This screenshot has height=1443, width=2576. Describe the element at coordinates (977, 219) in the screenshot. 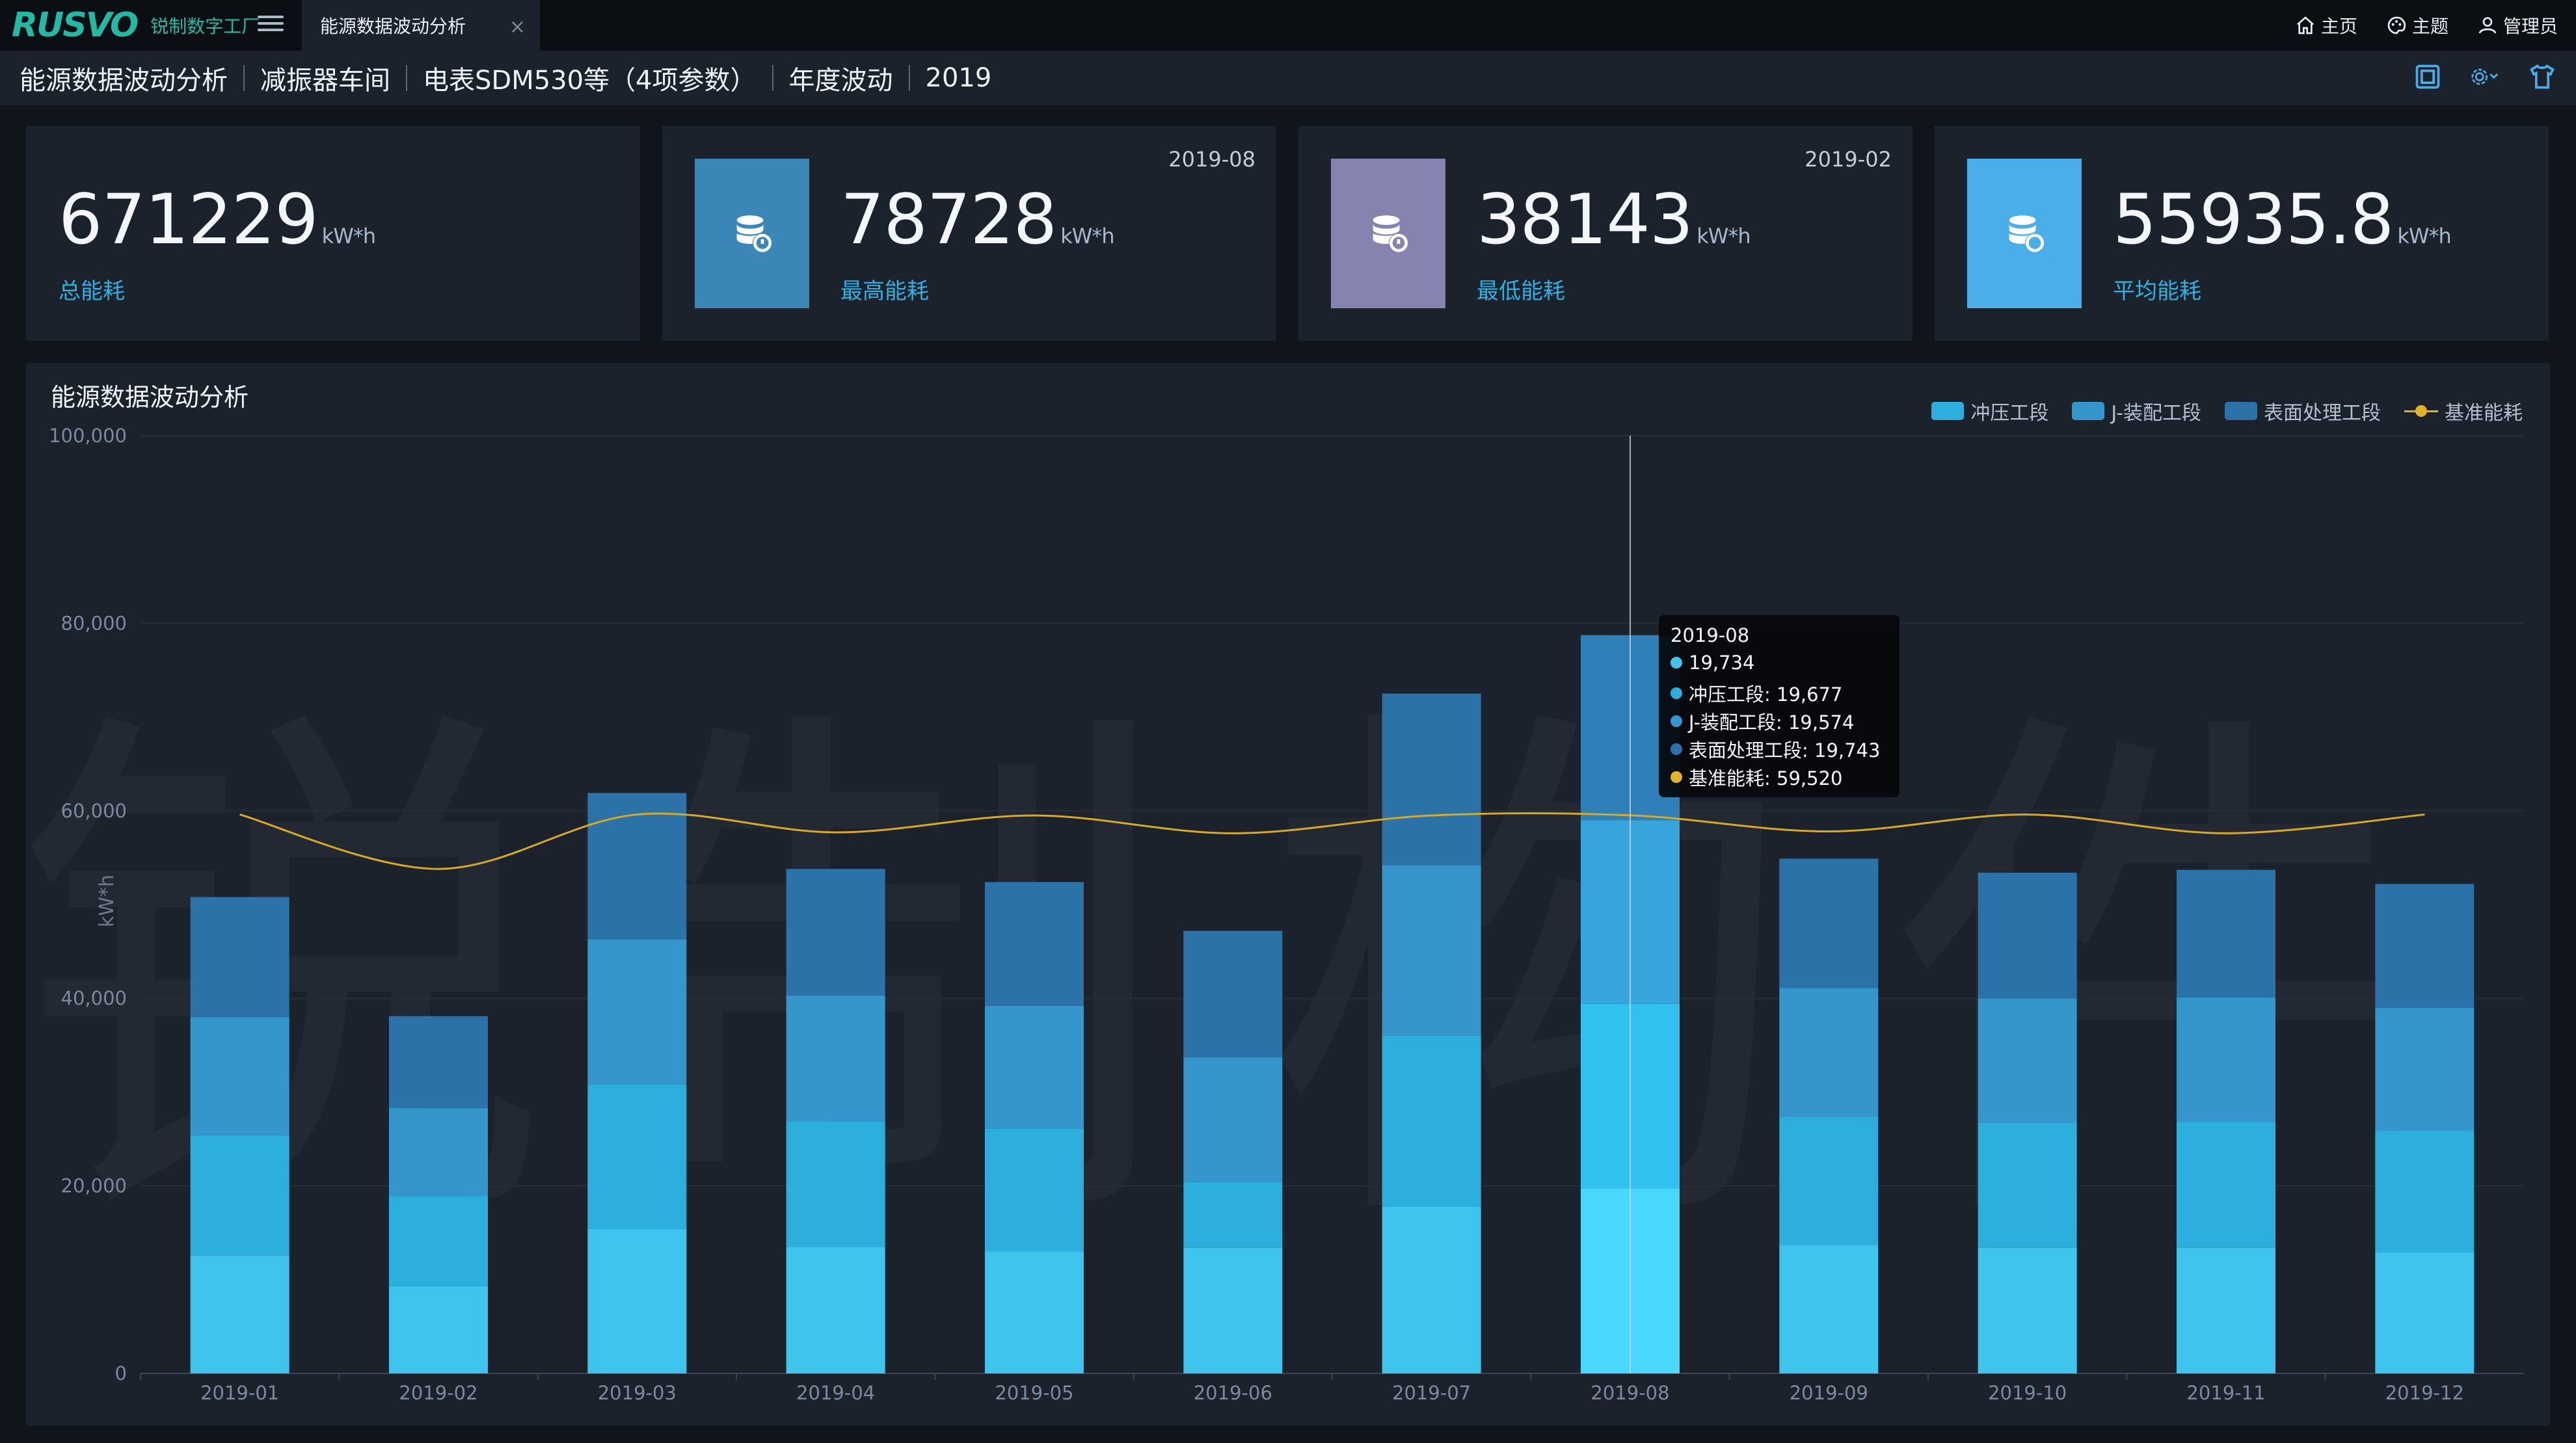

I see `stat-value: 78728 kW*h` at that location.